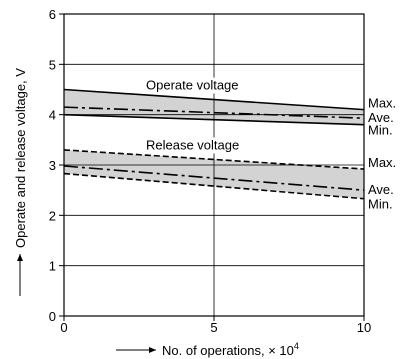 The width and height of the screenshot is (406, 359). Describe the element at coordinates (52, 215) in the screenshot. I see `y-tick-label-2: 2` at that location.